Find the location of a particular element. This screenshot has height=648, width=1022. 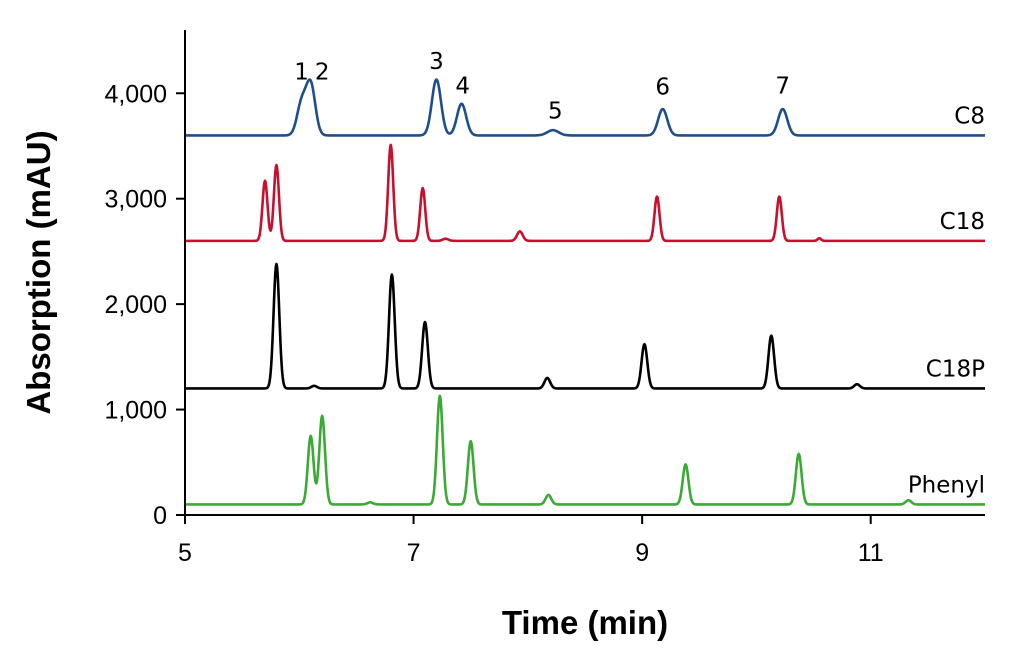

y-ticks: 0 1,000 2,000 3,000 4,000 is located at coordinates (144, 305).